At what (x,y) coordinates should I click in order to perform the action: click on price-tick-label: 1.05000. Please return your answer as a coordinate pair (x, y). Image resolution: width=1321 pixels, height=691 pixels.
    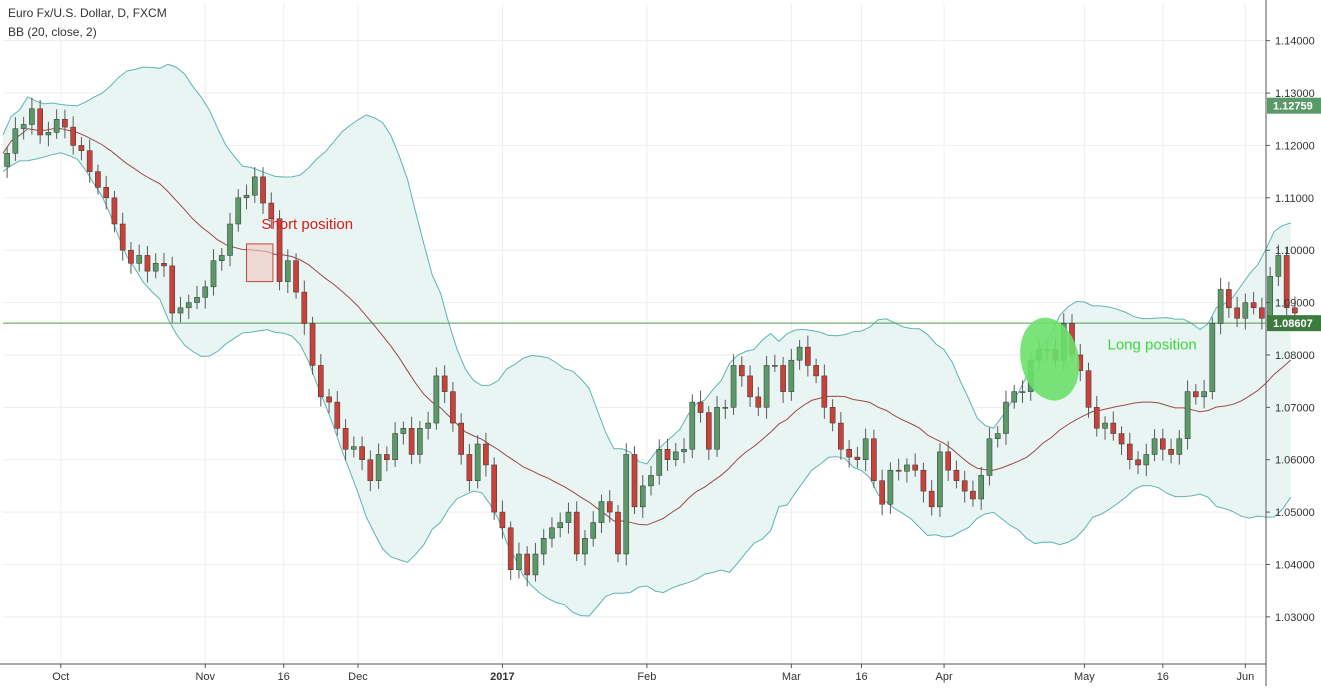
    Looking at the image, I should click on (1295, 513).